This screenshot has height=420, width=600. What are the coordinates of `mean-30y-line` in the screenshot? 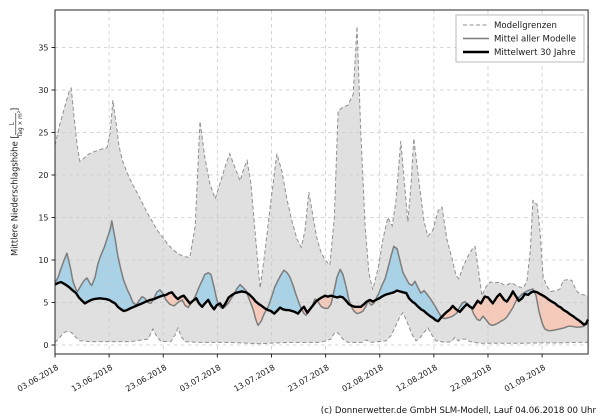 It's located at (322, 303).